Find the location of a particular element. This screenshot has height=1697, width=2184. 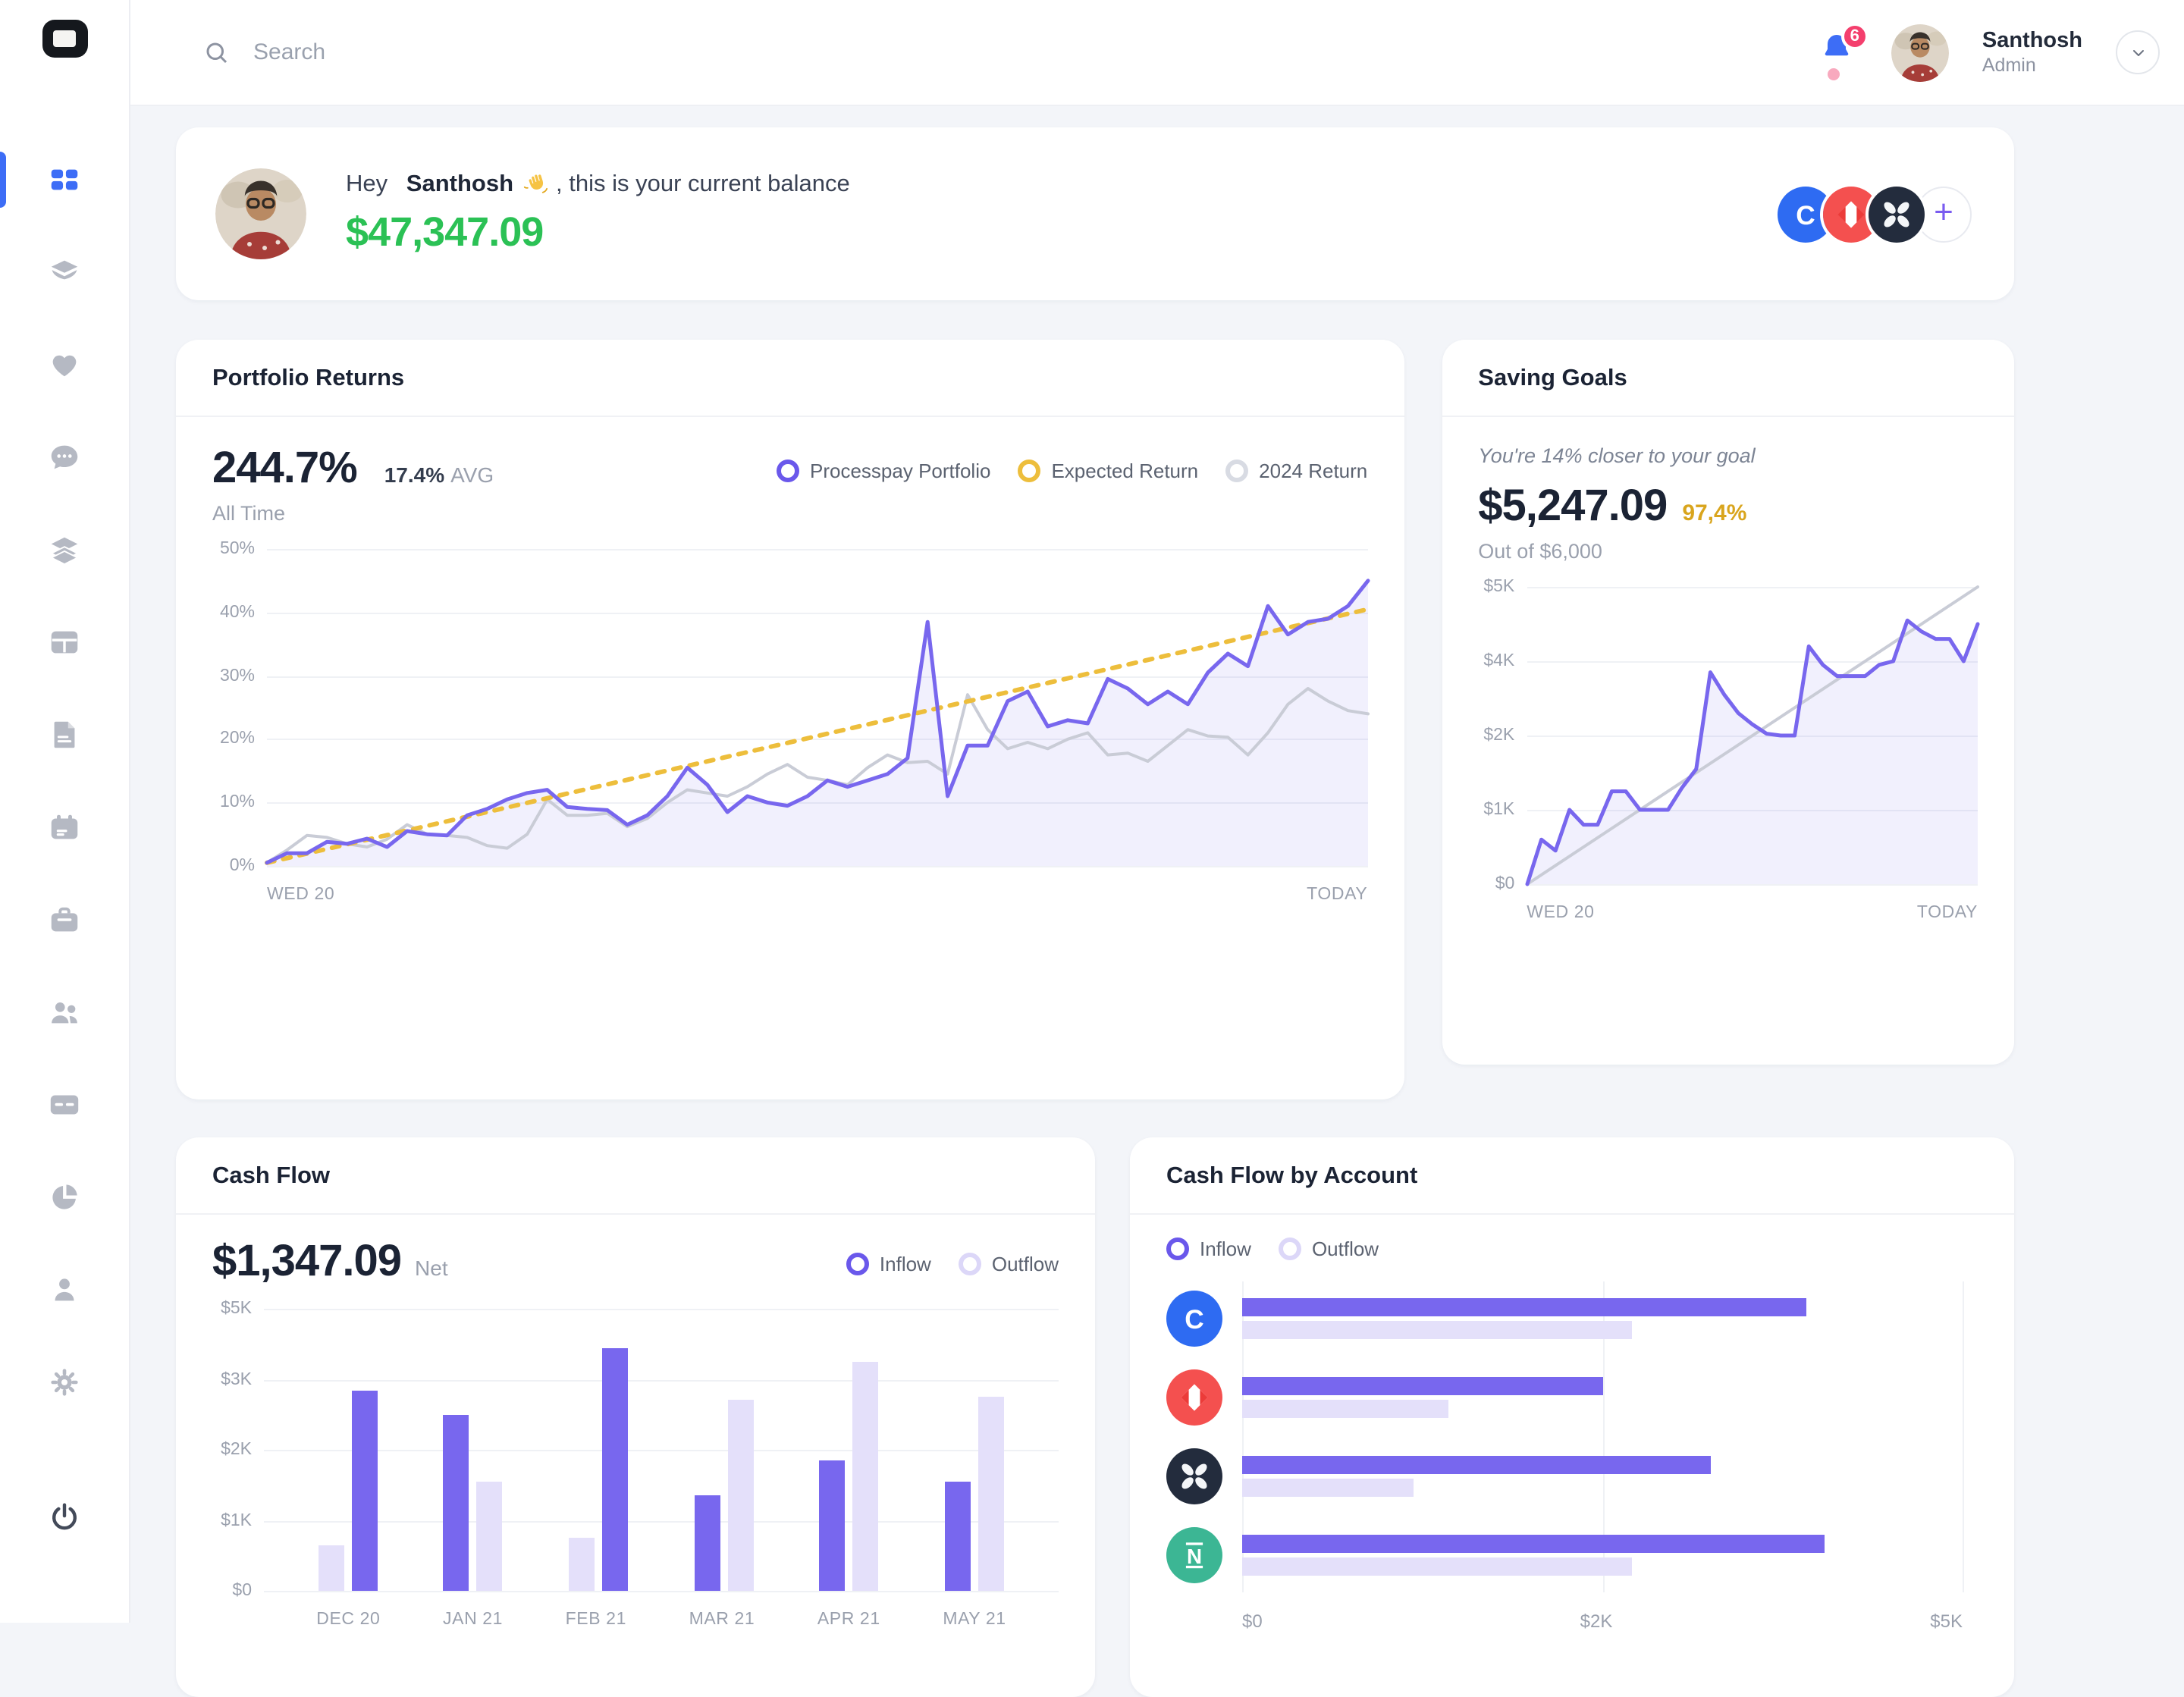

person-icon is located at coordinates (64, 1289).